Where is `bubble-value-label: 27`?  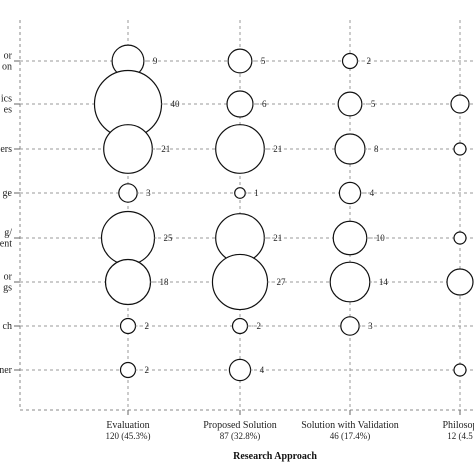 bubble-value-label: 27 is located at coordinates (282, 282).